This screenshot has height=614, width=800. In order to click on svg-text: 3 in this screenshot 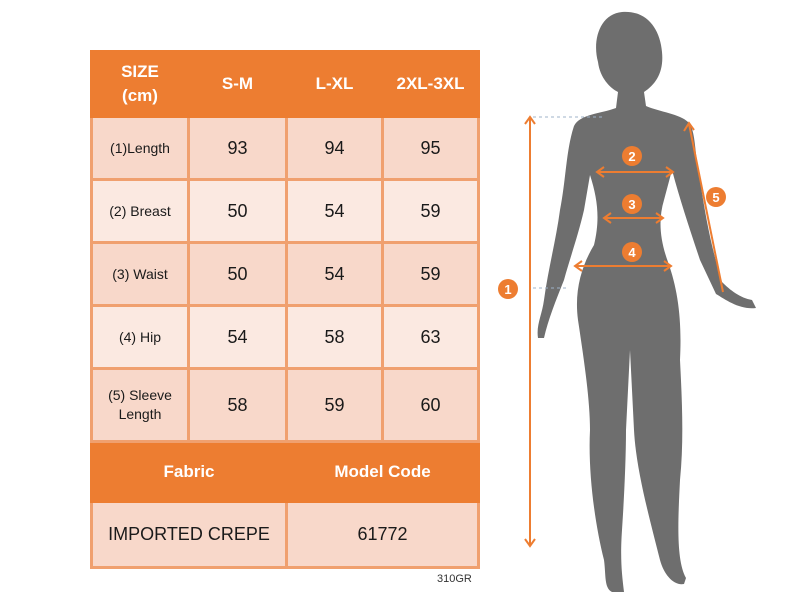, I will do `click(631, 204)`.